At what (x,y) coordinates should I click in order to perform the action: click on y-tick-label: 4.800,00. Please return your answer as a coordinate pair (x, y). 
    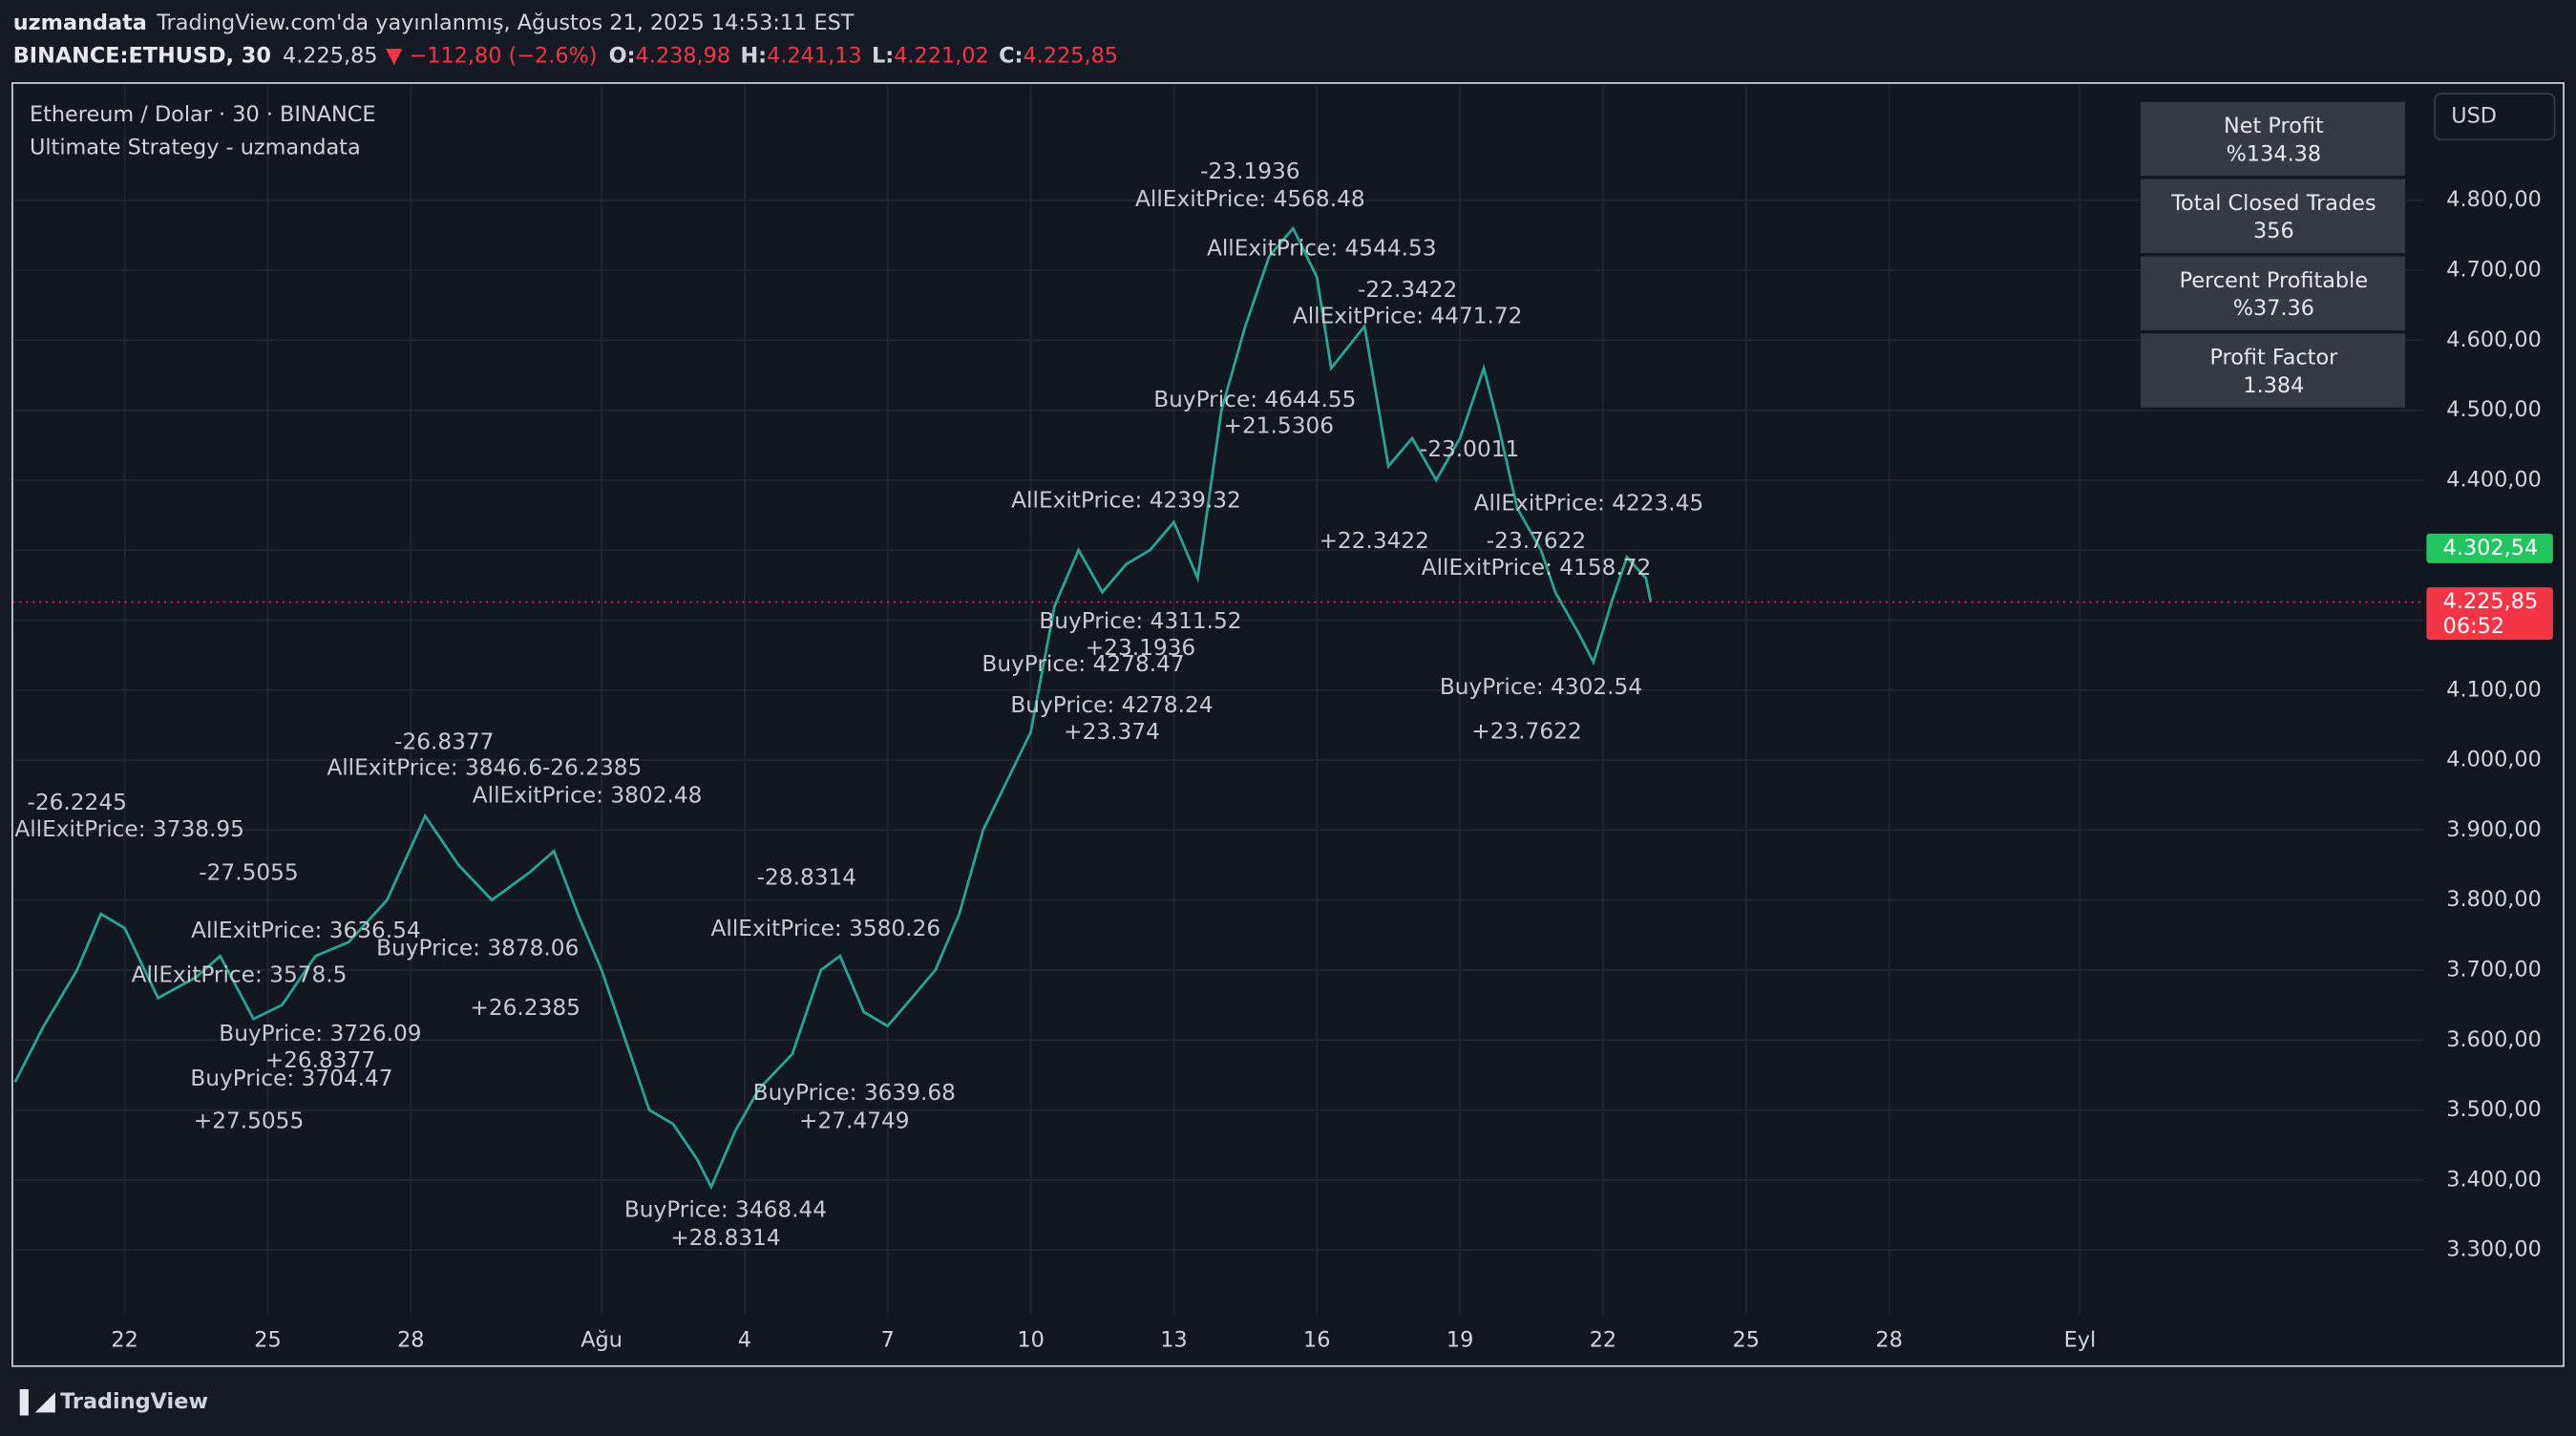
    Looking at the image, I should click on (2494, 199).